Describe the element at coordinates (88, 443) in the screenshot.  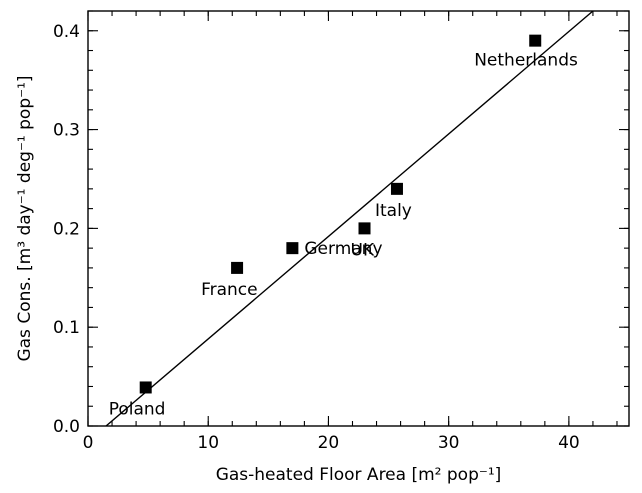
I see `x-tick-label: 0` at that location.